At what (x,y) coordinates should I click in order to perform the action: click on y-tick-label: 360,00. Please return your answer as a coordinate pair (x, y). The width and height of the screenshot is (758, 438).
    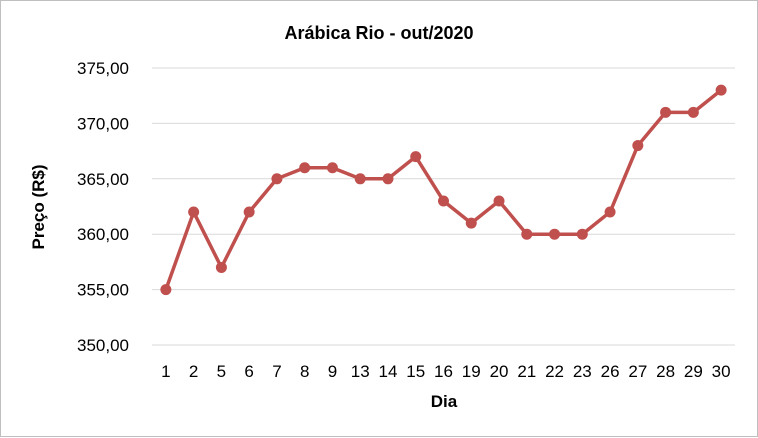
    Looking at the image, I should click on (103, 234).